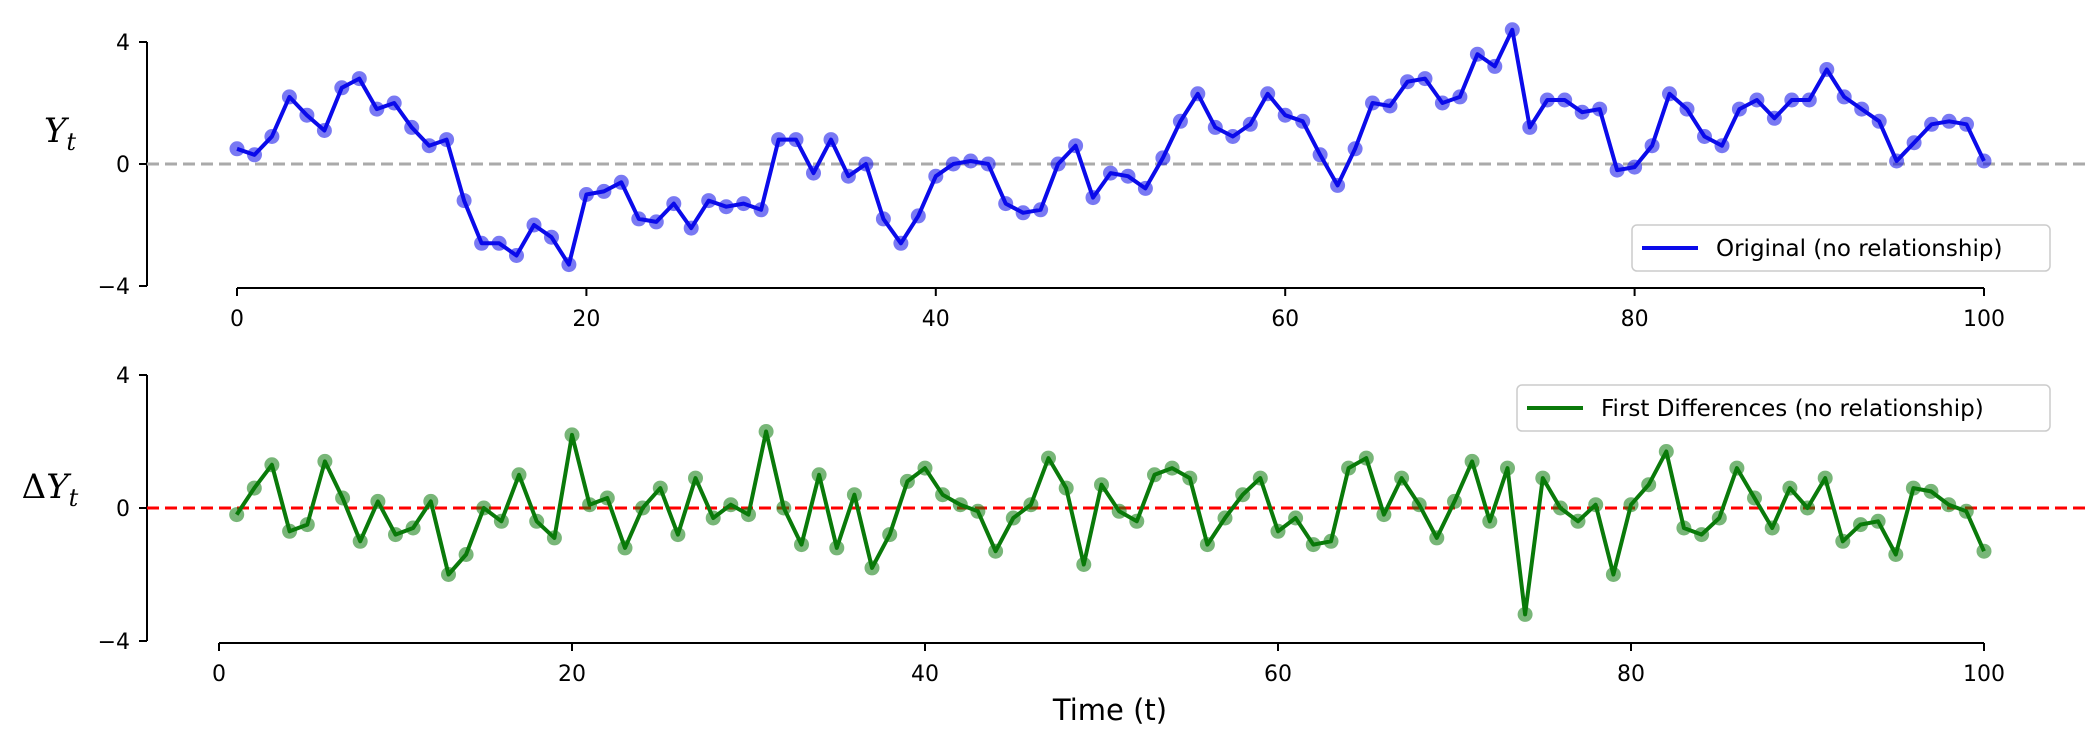 The image size is (2090, 747). Describe the element at coordinates (572, 674) in the screenshot. I see `x-tick-label: 20` at that location.